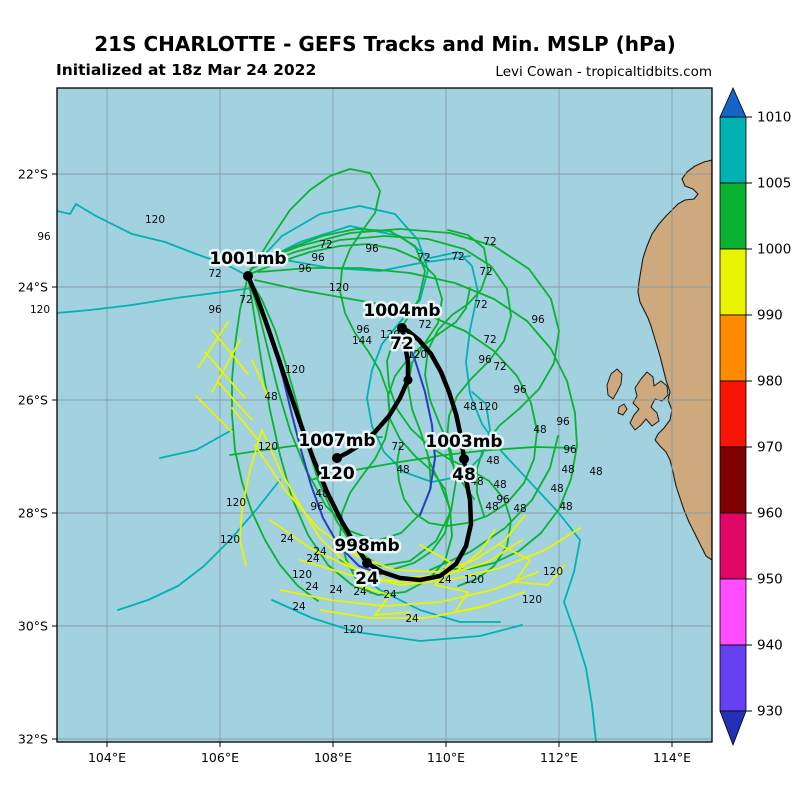 The width and height of the screenshot is (800, 800). What do you see at coordinates (770, 514) in the screenshot?
I see `colorbar-tick-label: 960` at bounding box center [770, 514].